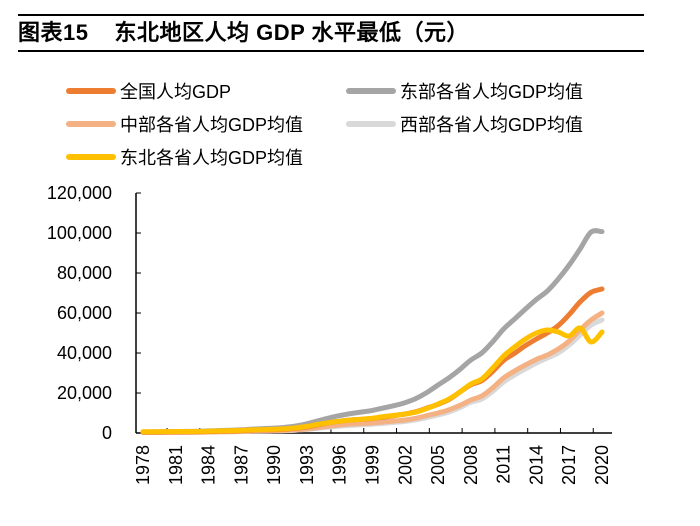  Describe the element at coordinates (176, 465) in the screenshot. I see `x-tick-label: 1981` at that location.